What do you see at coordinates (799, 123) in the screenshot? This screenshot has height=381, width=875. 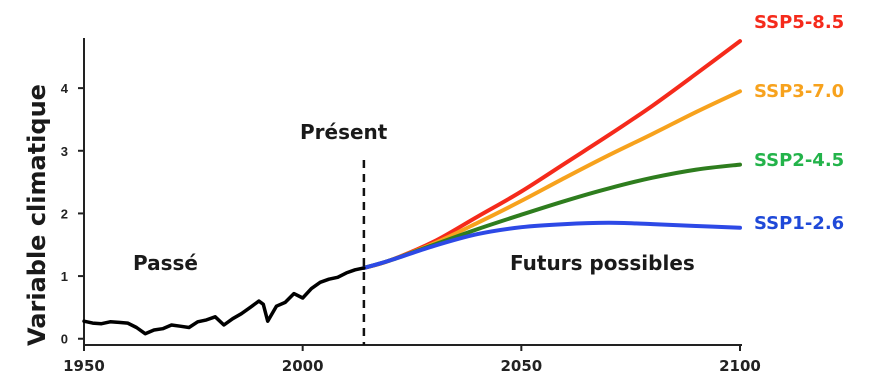 I see `series-labels: SSP5-8.5 SSP3-7.0 SSP2-4.5 SSP1-2.6` at bounding box center [799, 123].